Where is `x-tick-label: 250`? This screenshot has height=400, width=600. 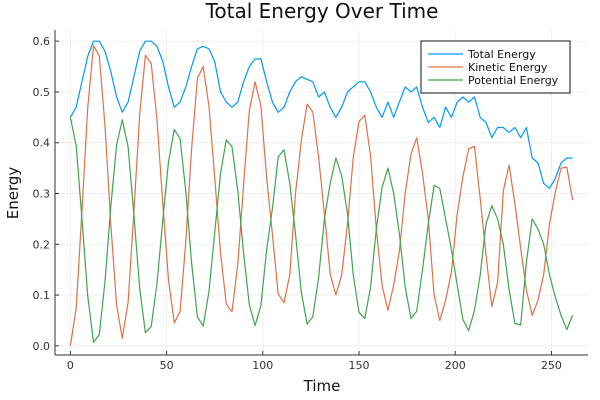
x-tick-label: 250 is located at coordinates (551, 365).